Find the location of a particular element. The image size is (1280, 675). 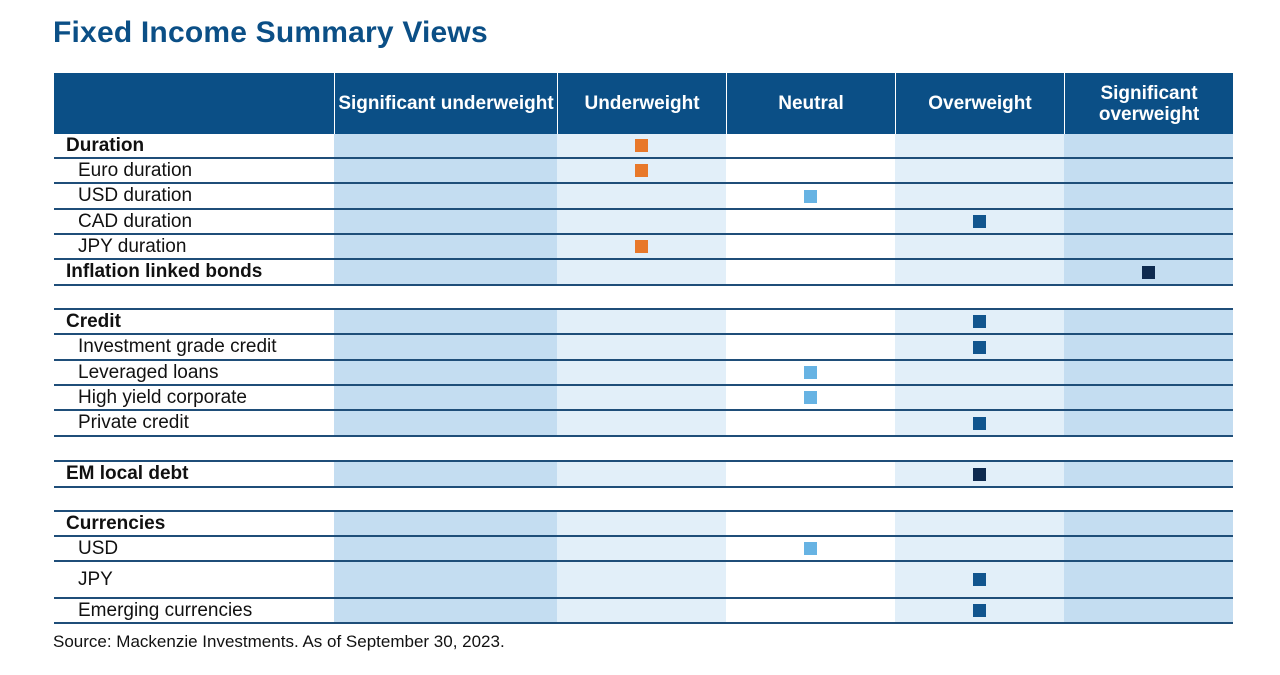

row-label: Euro duration is located at coordinates (135, 170).